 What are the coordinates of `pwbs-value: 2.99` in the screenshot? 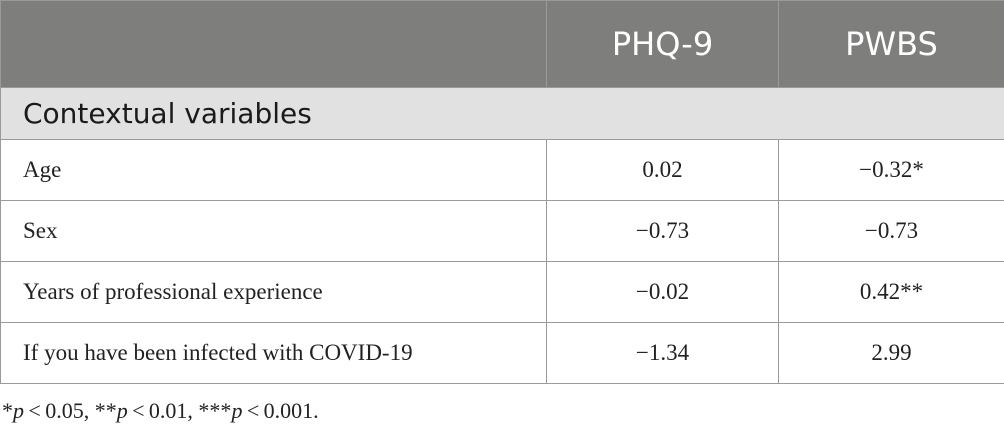 It's located at (891, 353).